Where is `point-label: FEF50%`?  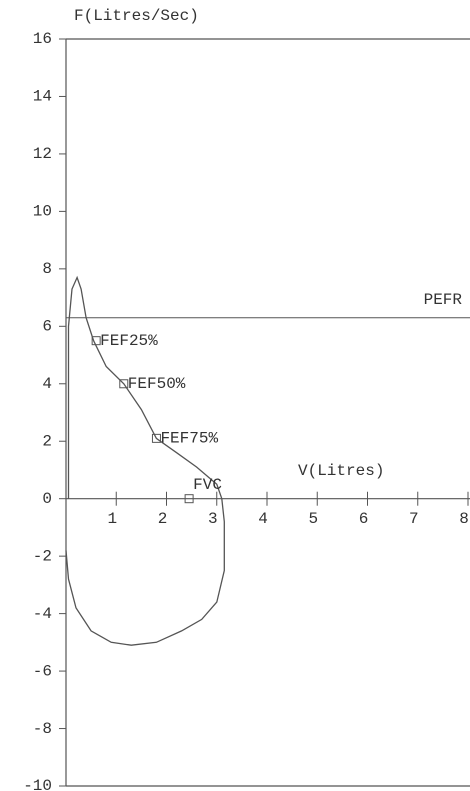 point-label: FEF50% is located at coordinates (157, 384).